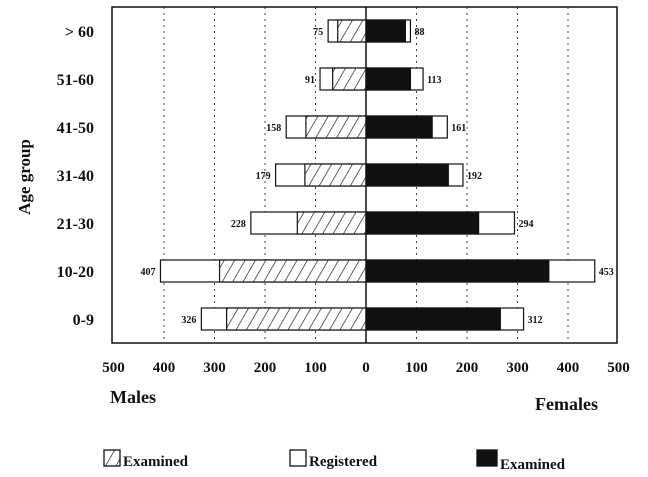 The image size is (648, 477). Describe the element at coordinates (156, 462) in the screenshot. I see `legend-label-hatched: Examined` at that location.